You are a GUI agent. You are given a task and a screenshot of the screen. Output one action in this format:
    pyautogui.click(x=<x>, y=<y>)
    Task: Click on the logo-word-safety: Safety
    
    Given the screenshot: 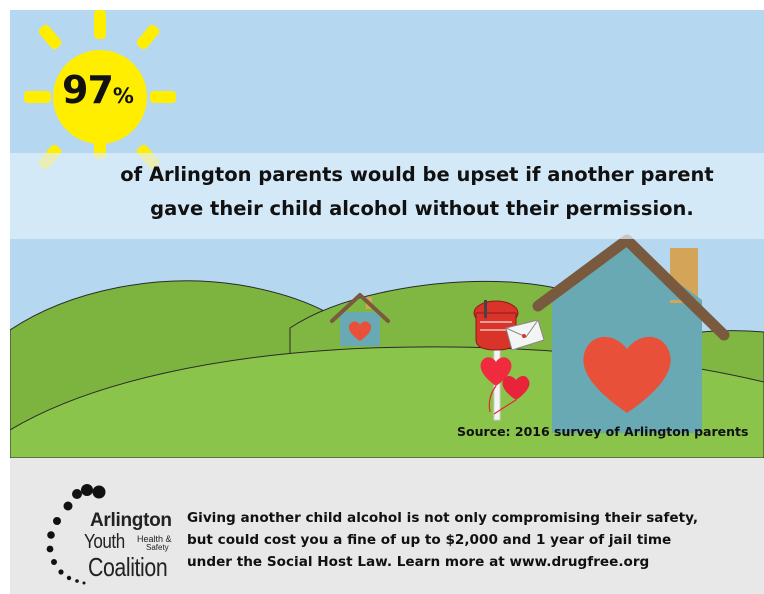 What is the action you would take?
    pyautogui.click(x=157, y=547)
    